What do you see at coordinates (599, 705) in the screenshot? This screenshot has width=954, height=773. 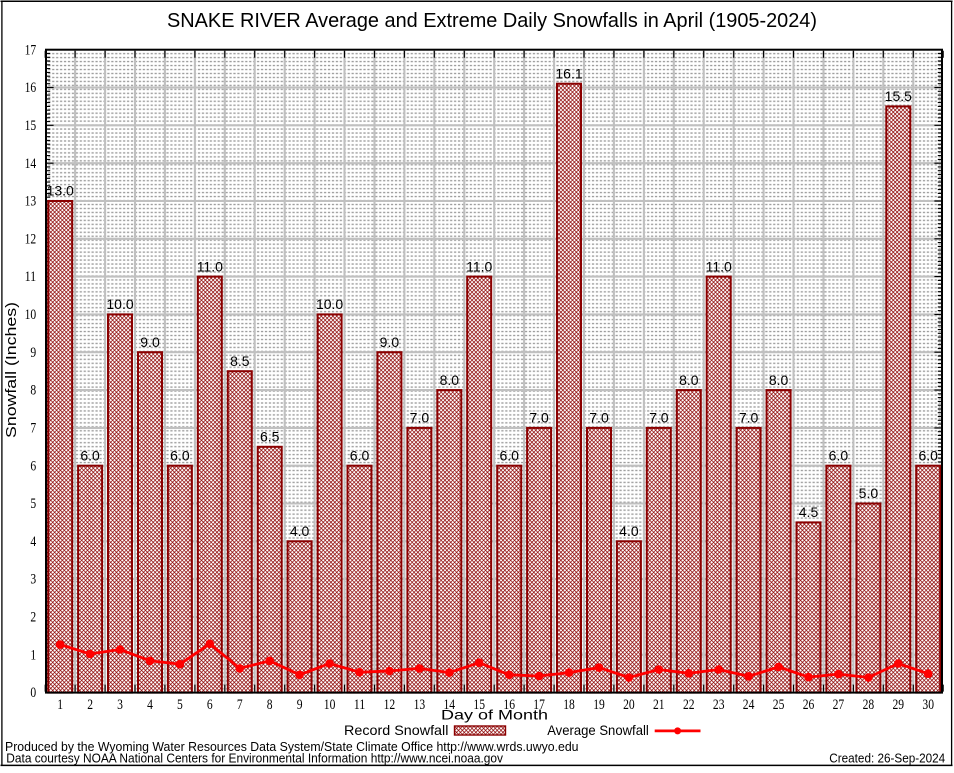 I see `svg-text: 19` at bounding box center [599, 705].